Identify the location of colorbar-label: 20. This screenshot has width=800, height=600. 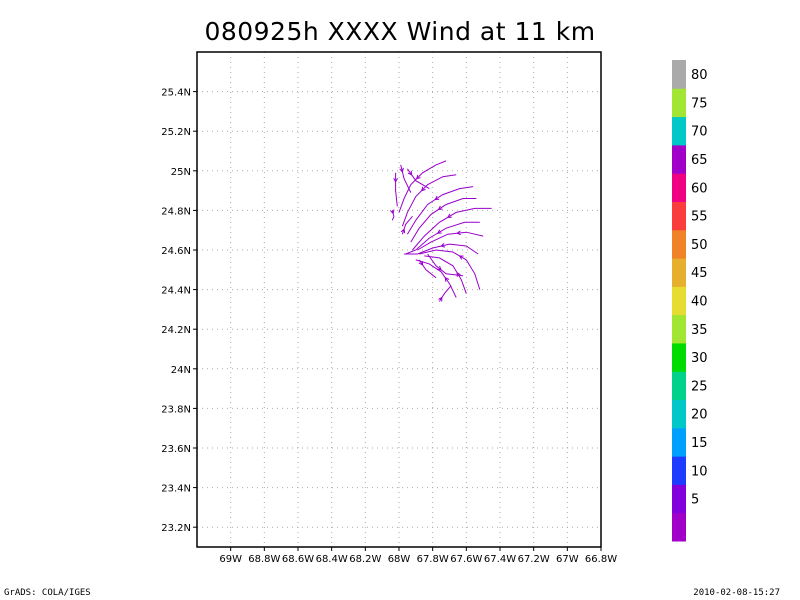
(699, 415).